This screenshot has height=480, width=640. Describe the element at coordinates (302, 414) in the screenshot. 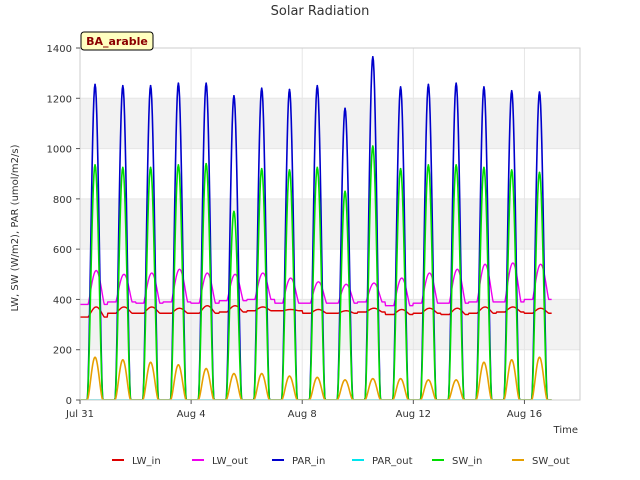

I see `x-tick-label: Aug 8` at that location.